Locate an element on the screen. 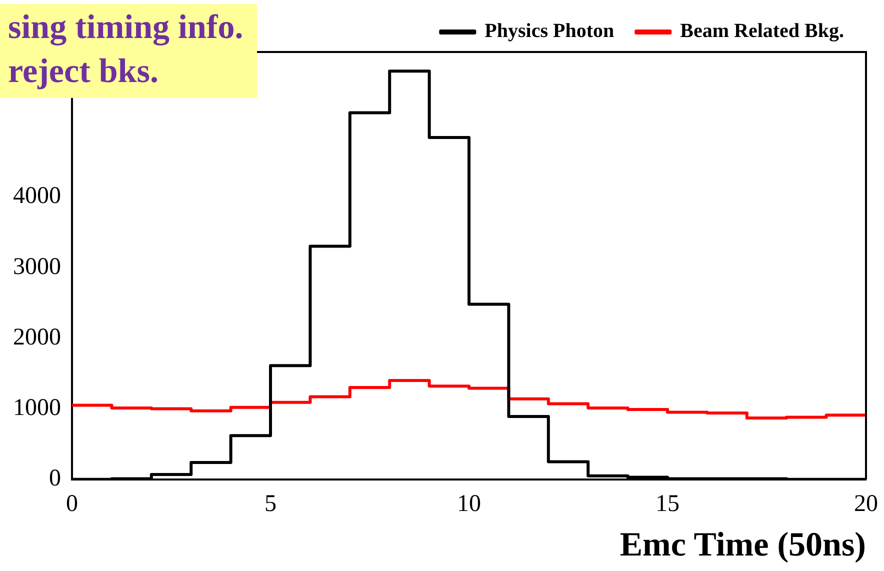  x-tick-label: 20 is located at coordinates (866, 504).